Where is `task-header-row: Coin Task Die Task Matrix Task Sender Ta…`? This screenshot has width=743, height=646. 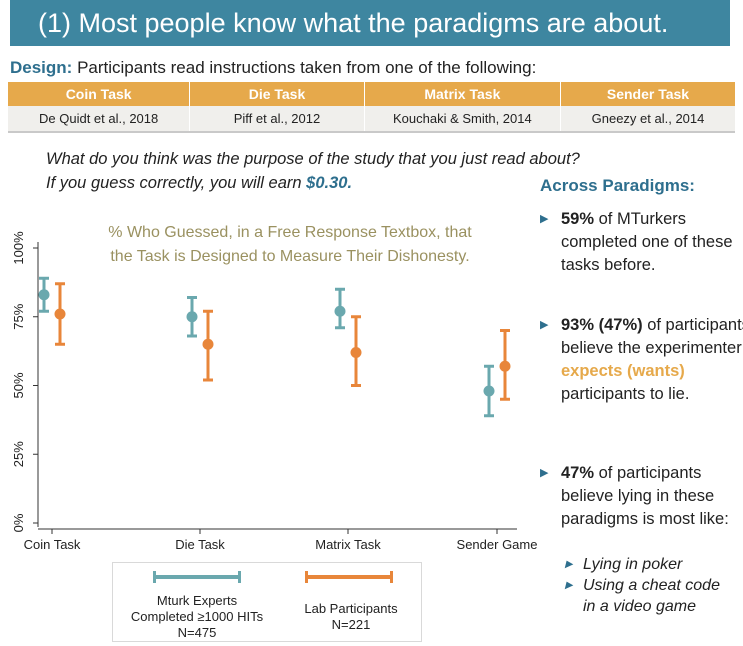
task-header-row: Coin Task Die Task Matrix Task Sender Ta… is located at coordinates (371, 94).